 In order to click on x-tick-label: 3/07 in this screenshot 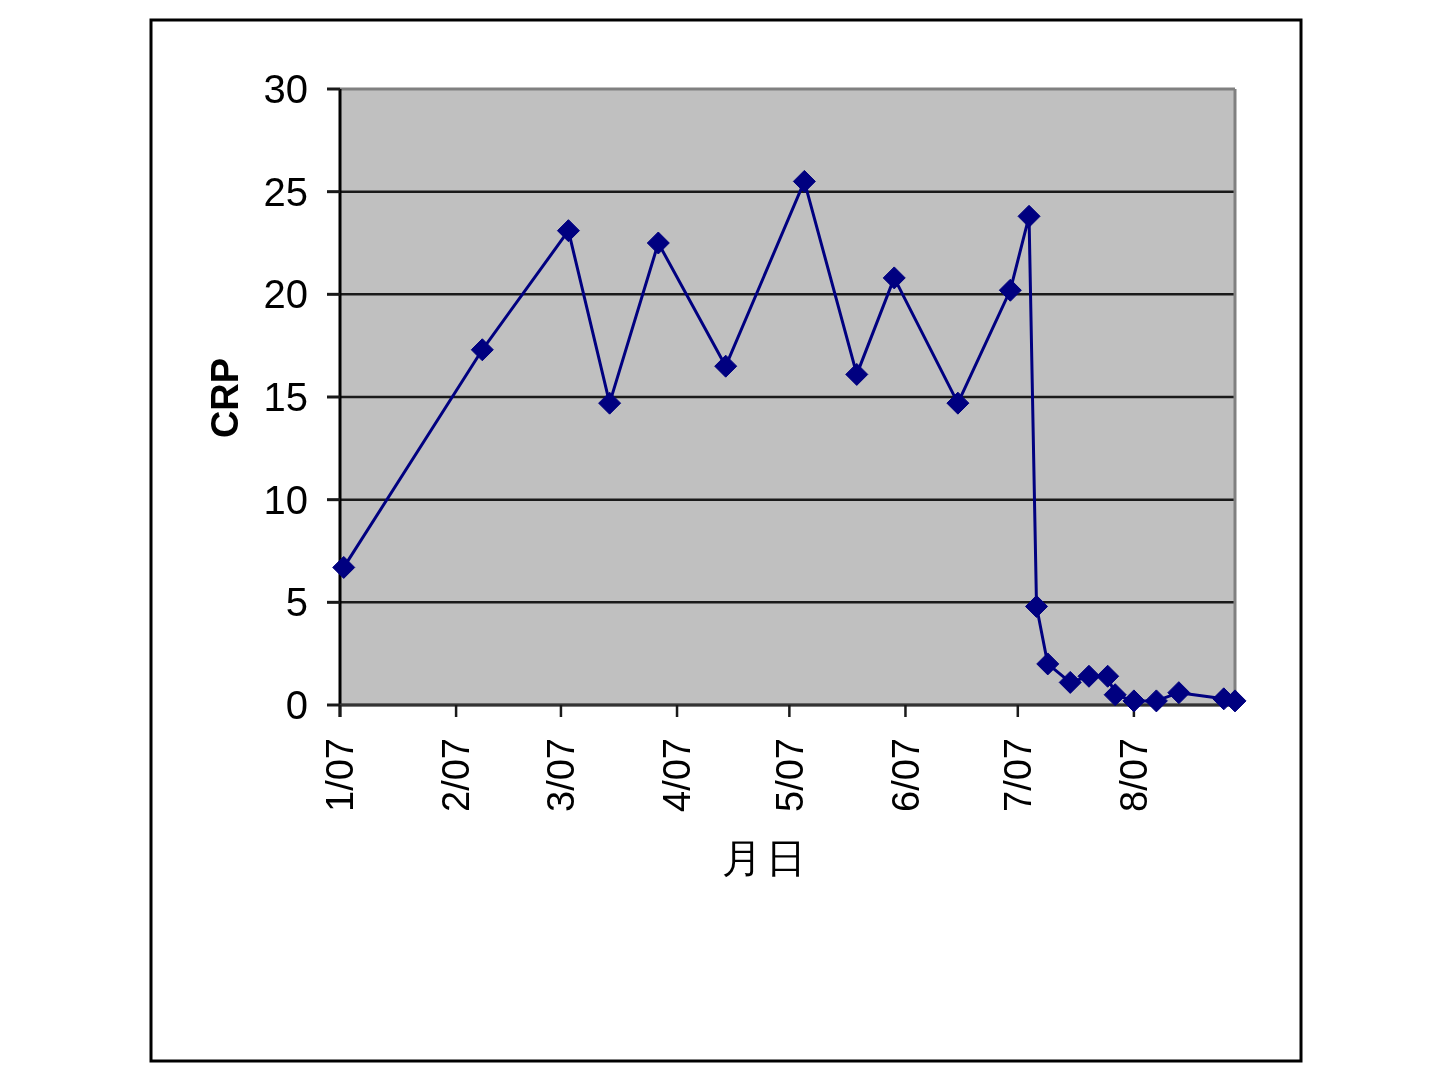, I will do `click(561, 775)`.